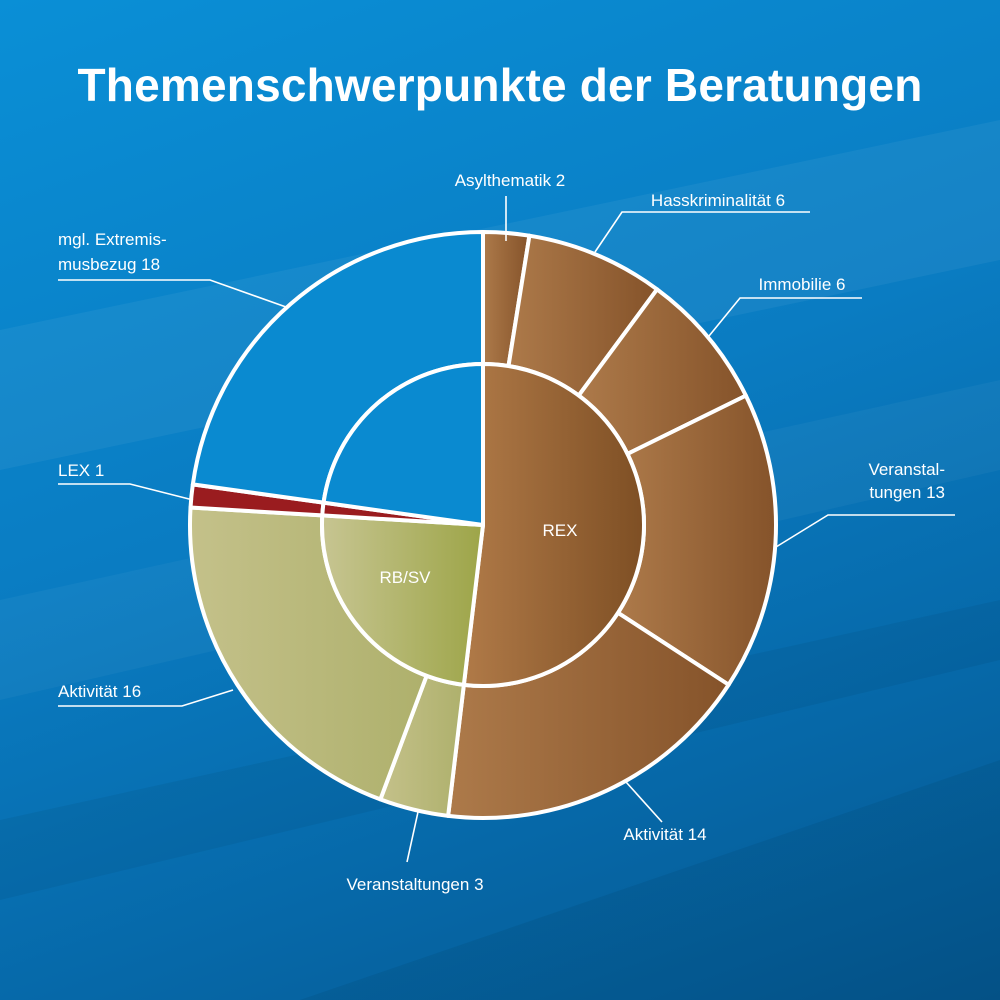 The width and height of the screenshot is (1000, 1000). What do you see at coordinates (906, 481) in the screenshot?
I see `outer-label-rex-veranstaltungen: Veranstal-tungen 13` at bounding box center [906, 481].